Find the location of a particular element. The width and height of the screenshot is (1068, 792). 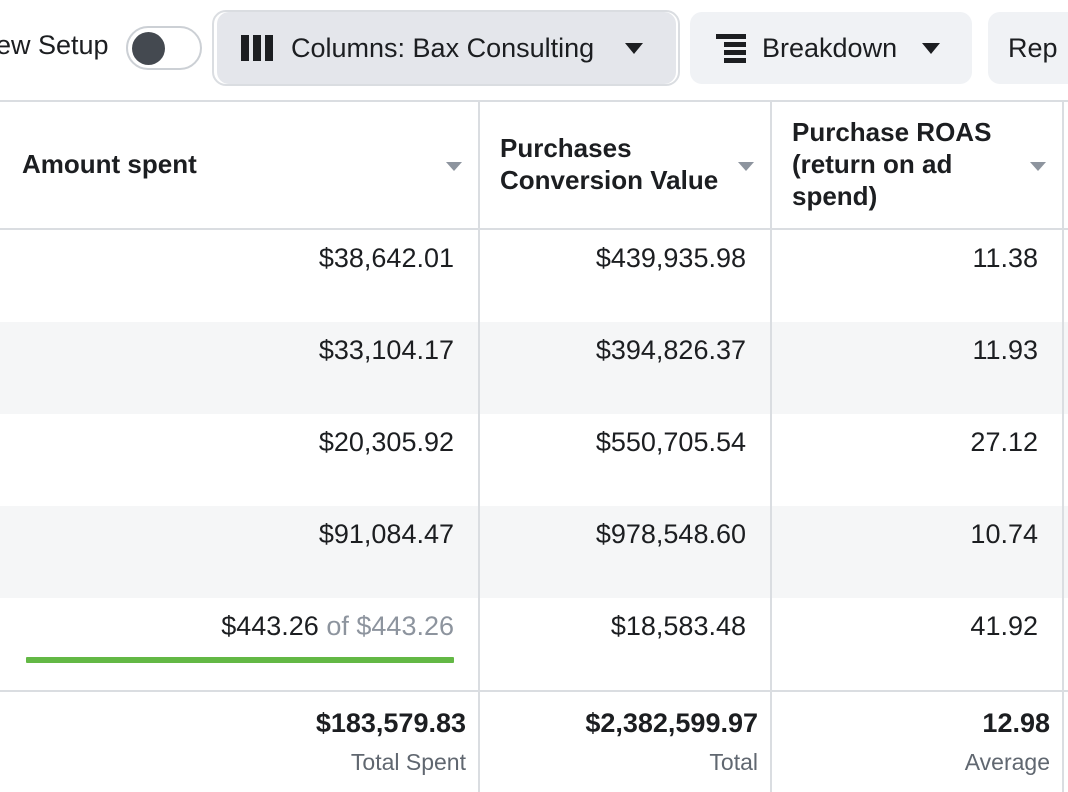

view-setup-label: ew Setup is located at coordinates (54, 45).